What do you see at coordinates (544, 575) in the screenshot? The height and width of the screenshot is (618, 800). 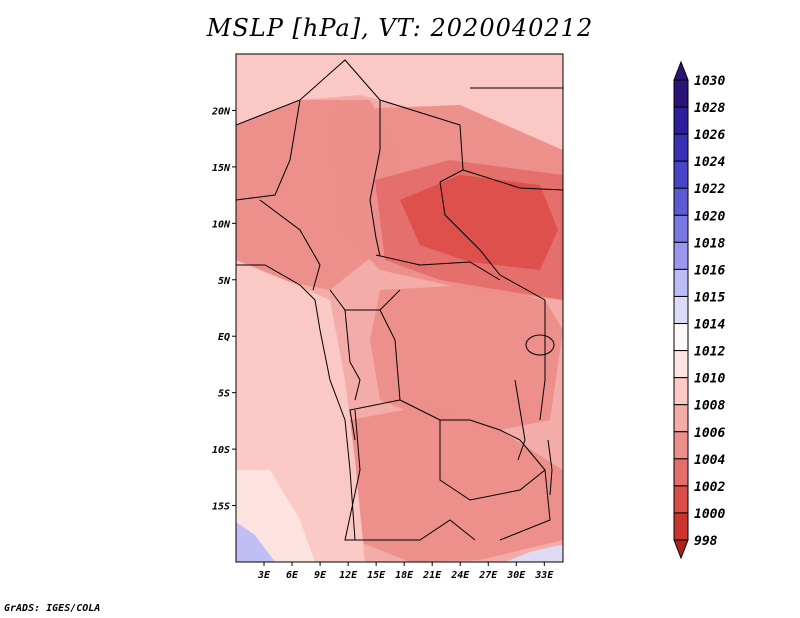 I see `x-tick-label-33E: 33E` at bounding box center [544, 575].